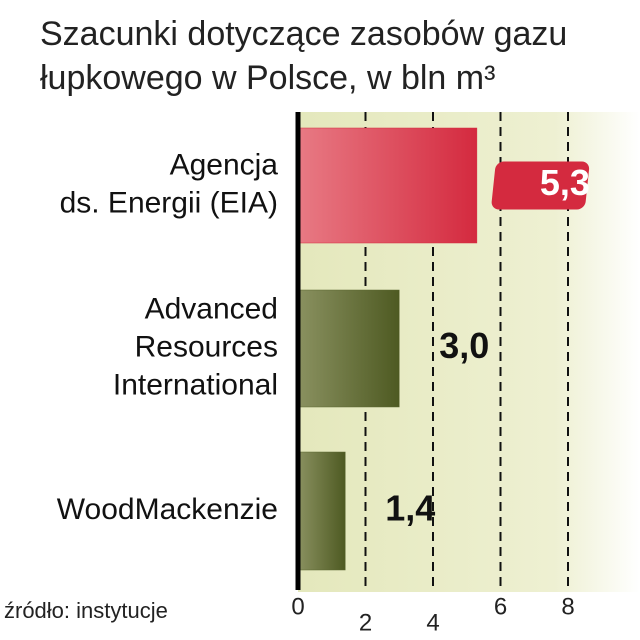 This screenshot has width=640, height=640. What do you see at coordinates (500, 606) in the screenshot?
I see `x-tick-label: 6` at bounding box center [500, 606].